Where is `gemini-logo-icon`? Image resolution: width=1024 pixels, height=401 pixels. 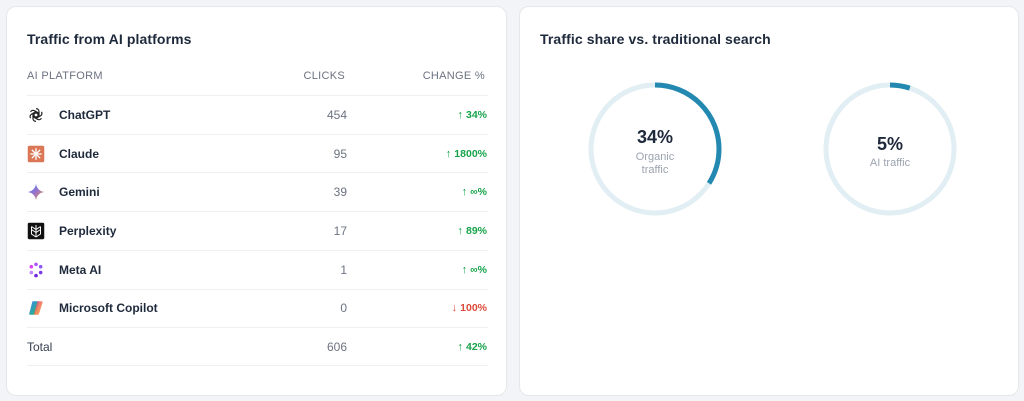 gemini-logo-icon is located at coordinates (36, 192).